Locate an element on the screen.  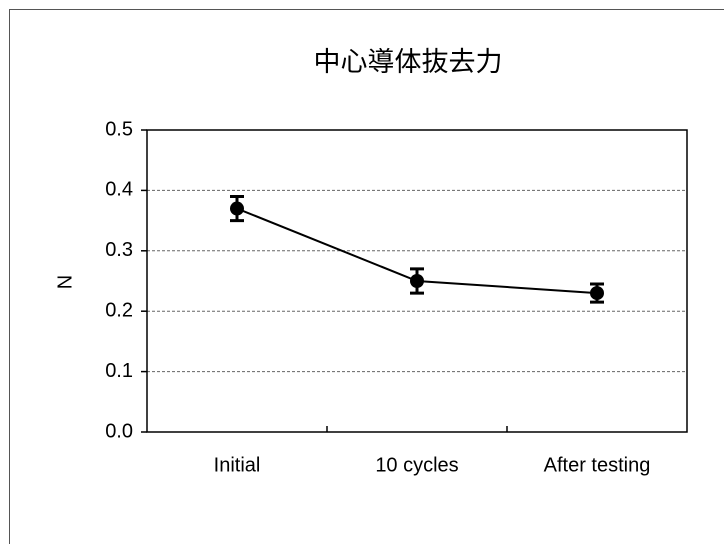
y-tick-label: 0.1 is located at coordinates (119, 371).